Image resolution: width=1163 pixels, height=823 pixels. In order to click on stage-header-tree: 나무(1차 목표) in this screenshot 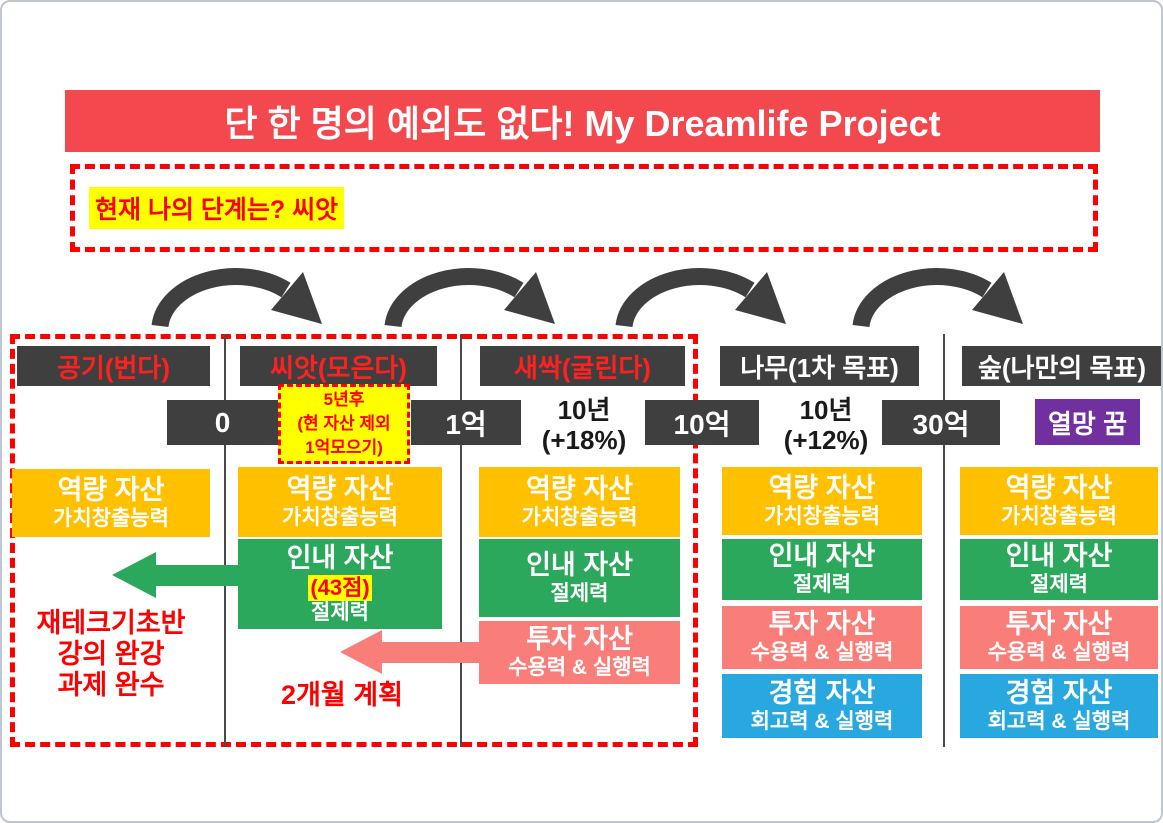, I will do `click(819, 366)`.